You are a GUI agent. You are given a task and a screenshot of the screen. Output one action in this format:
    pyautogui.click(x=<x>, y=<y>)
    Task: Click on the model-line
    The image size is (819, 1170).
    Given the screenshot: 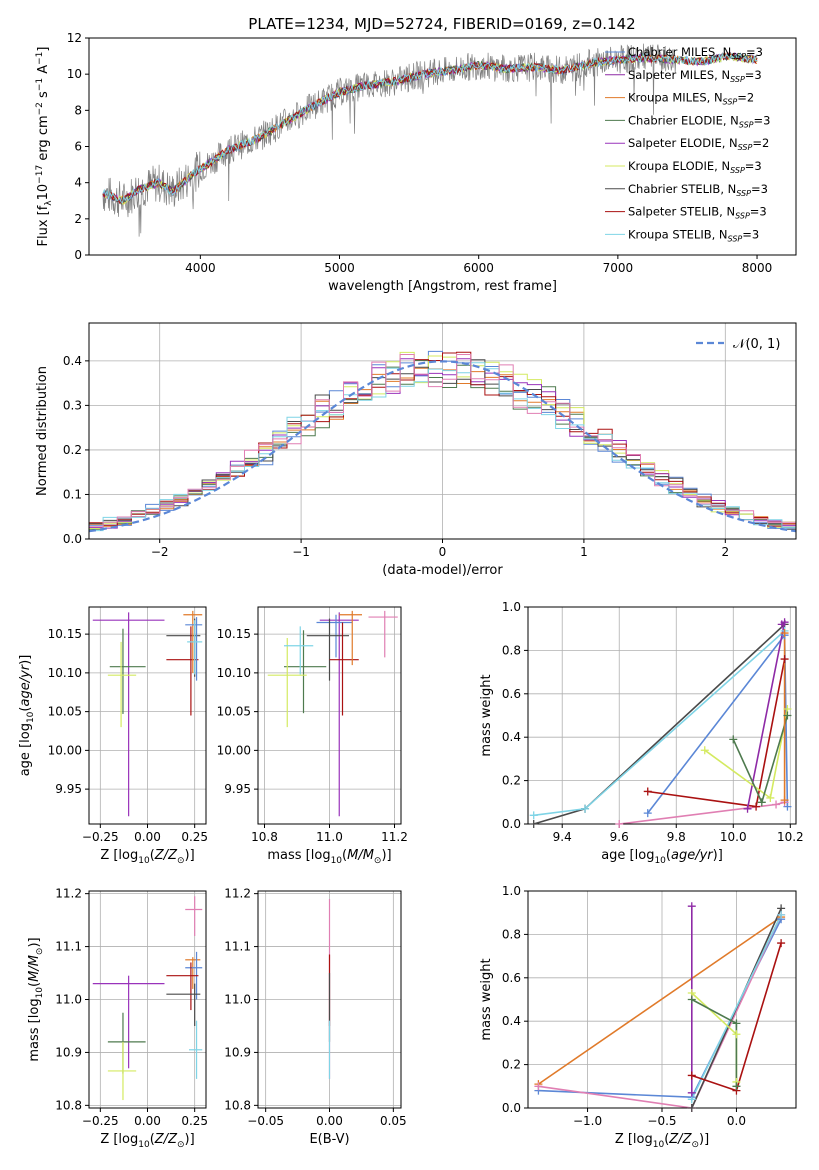 What is the action you would take?
    pyautogui.click(x=430, y=128)
    